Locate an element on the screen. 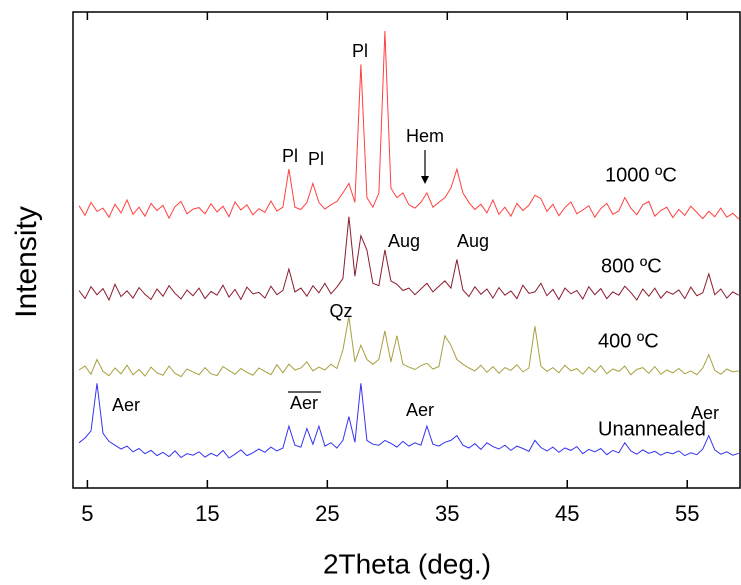  x-tick-label: 15 is located at coordinates (207, 513).